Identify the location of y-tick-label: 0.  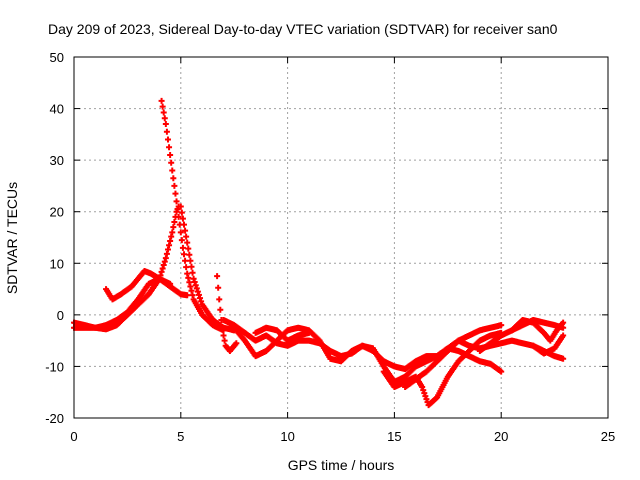
(60, 315).